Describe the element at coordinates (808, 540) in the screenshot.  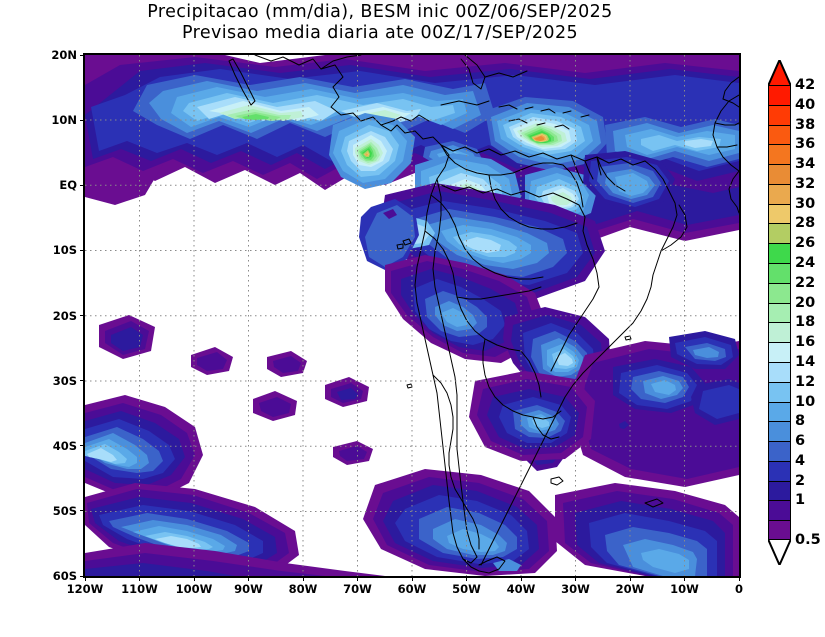
I see `colorbar-tick-label: 0.5` at that location.